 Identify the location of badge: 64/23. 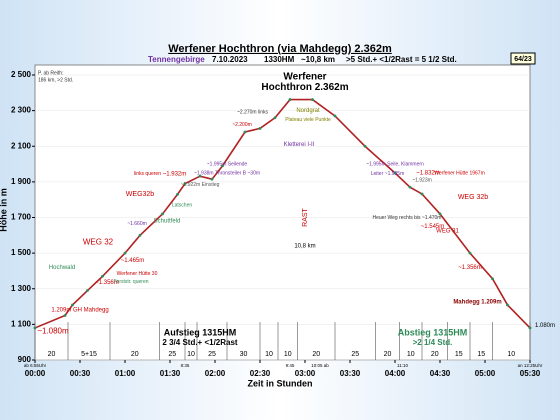
(523, 59).